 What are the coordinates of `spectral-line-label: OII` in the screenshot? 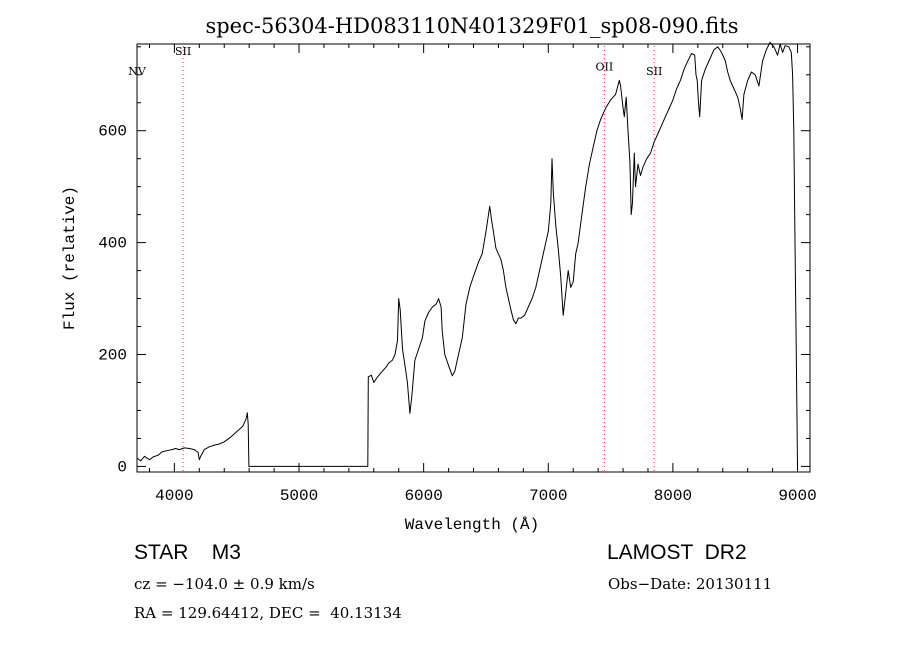 It's located at (605, 66).